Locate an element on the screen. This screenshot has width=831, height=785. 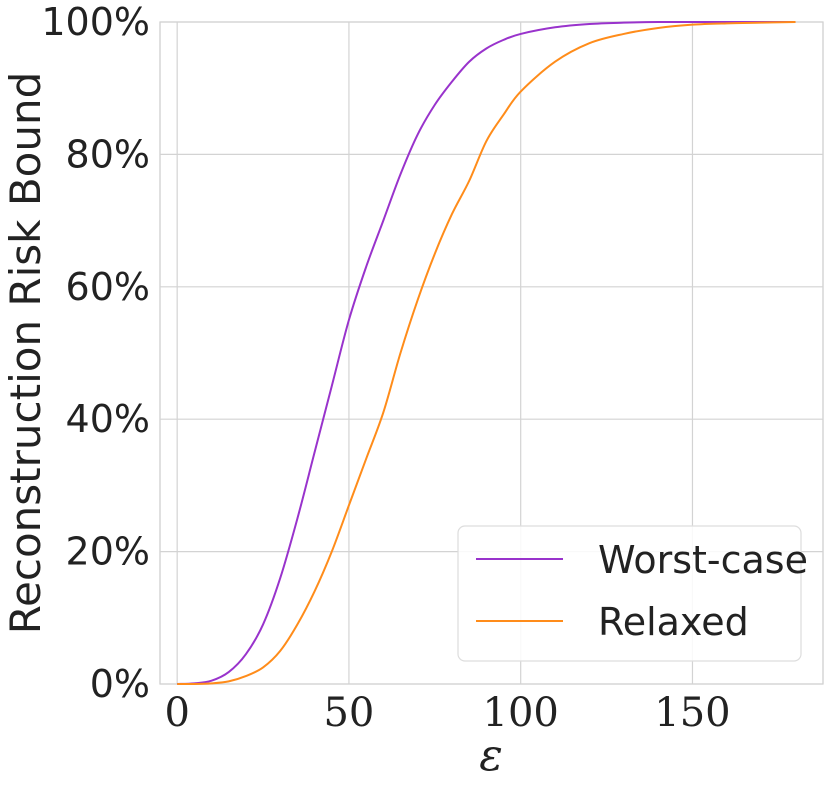
x-tick-labels: 0 50 100 150 is located at coordinates (447, 713).